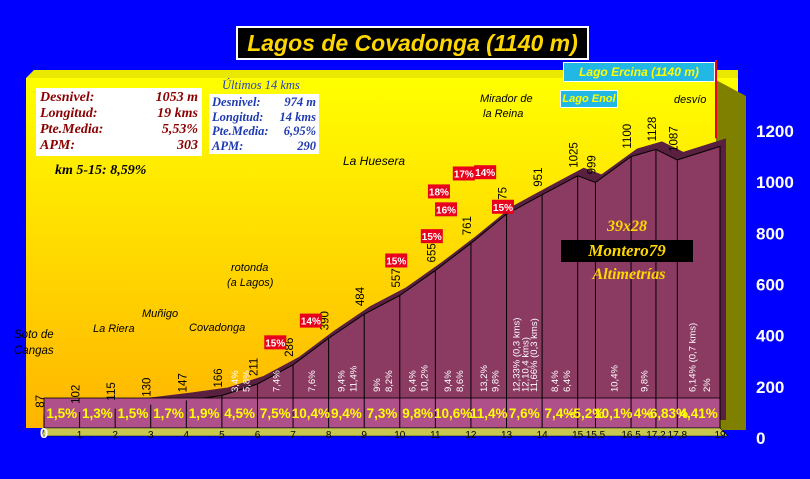 This screenshot has width=810, height=479. What do you see at coordinates (627, 251) in the screenshot?
I see `credit-author: Montero79` at bounding box center [627, 251].